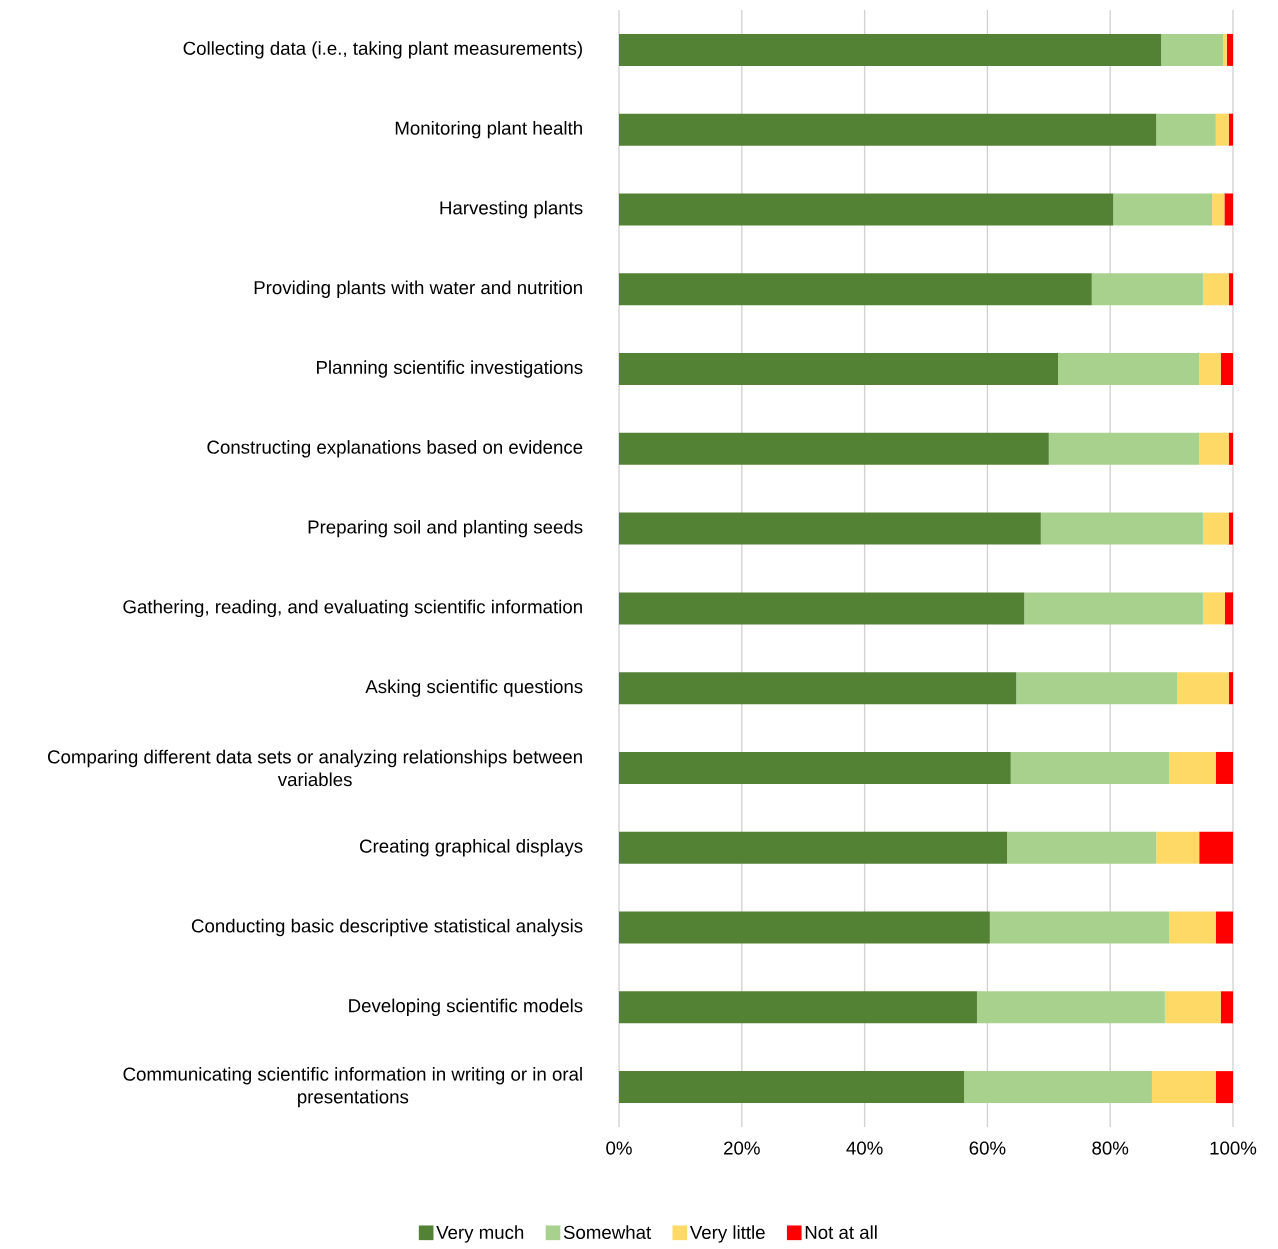 This screenshot has width=1278, height=1249. What do you see at coordinates (1233, 1148) in the screenshot?
I see `x-tick-label: 100%` at bounding box center [1233, 1148].